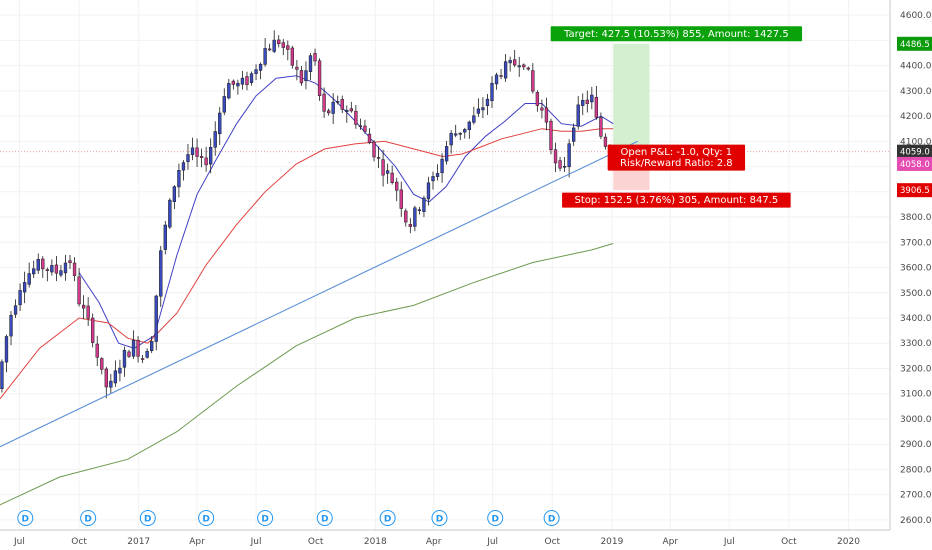 Image resolution: width=932 pixels, height=550 pixels. What do you see at coordinates (916, 16) in the screenshot?
I see `y-tick-label: 4600.0` at bounding box center [916, 16].